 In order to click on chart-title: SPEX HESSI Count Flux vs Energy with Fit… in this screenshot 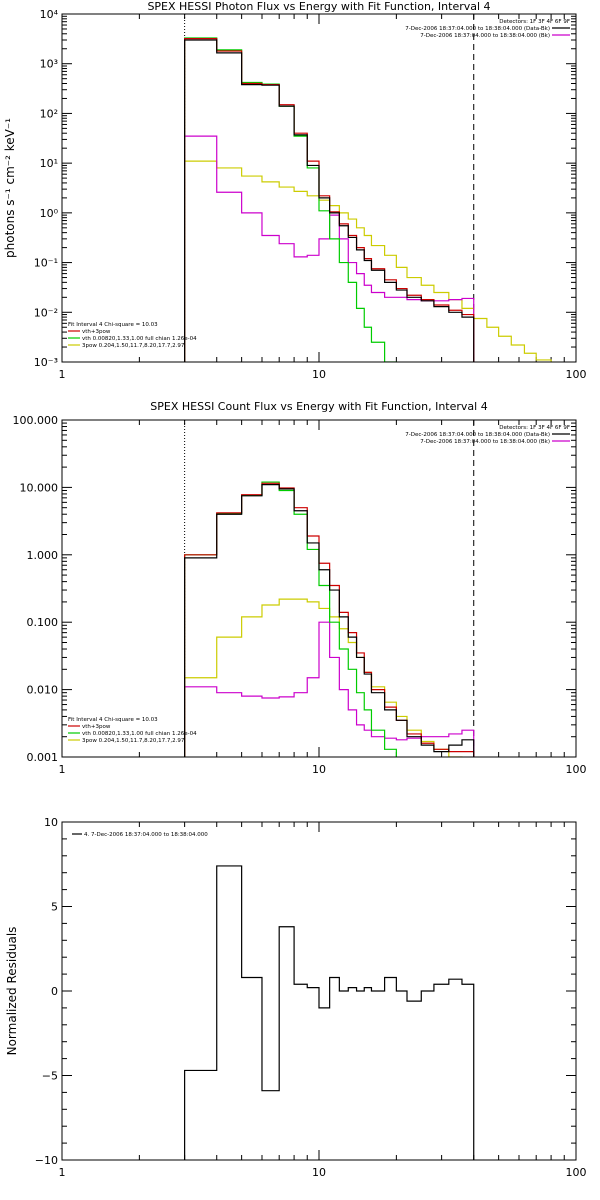, I will do `click(318, 406)`.